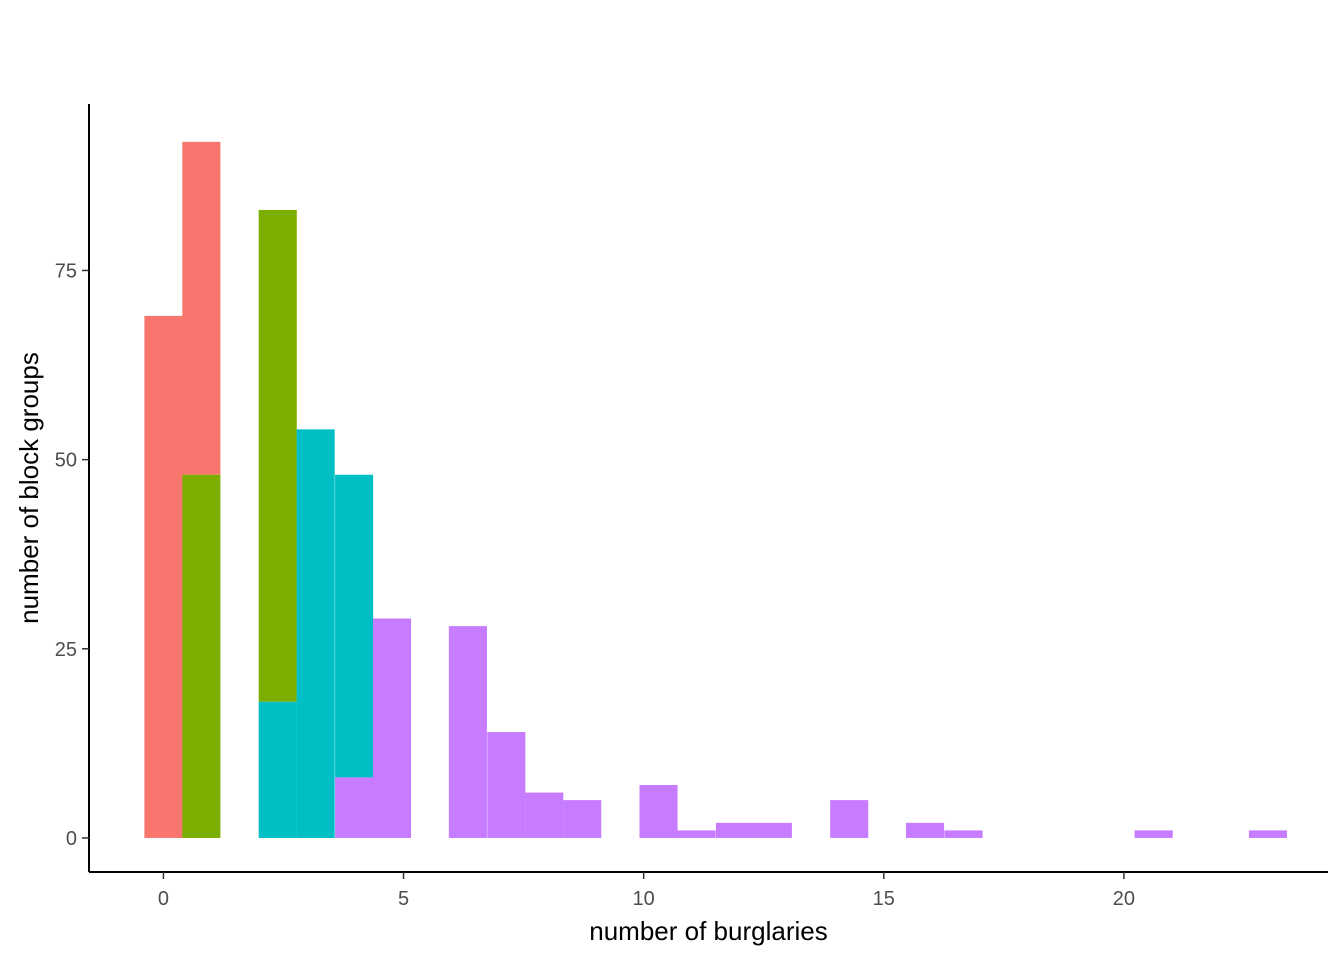 This screenshot has width=1344, height=960. What do you see at coordinates (163, 899) in the screenshot?
I see `x-tick-label: 0` at bounding box center [163, 899].